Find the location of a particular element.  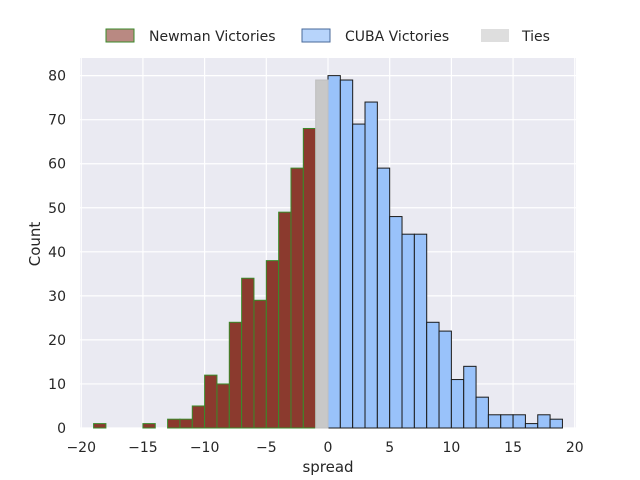

x-tick-label: −5 is located at coordinates (266, 448).